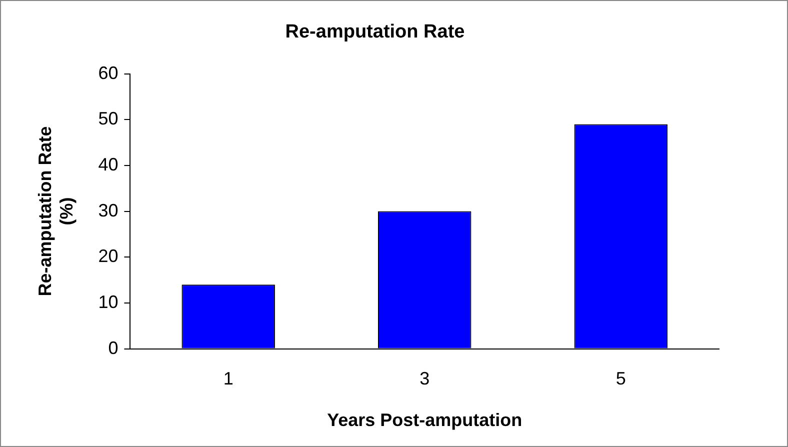 The image size is (788, 447). What do you see at coordinates (228, 378) in the screenshot?
I see `x-tick-label: 1` at bounding box center [228, 378].